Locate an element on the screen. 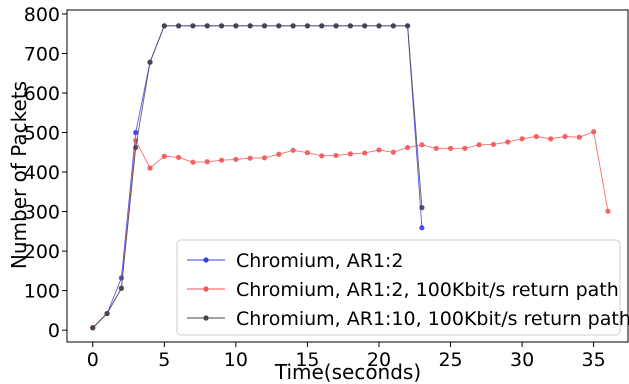 The height and width of the screenshot is (384, 629). x-tick-label-25: 25 is located at coordinates (450, 360).